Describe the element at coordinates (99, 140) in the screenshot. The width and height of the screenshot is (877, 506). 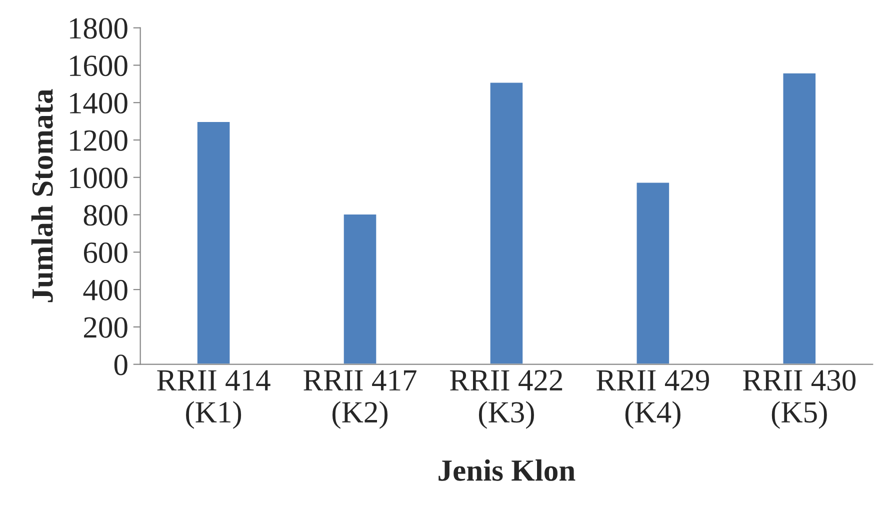
I see `y-tick-label: 1200` at that location.